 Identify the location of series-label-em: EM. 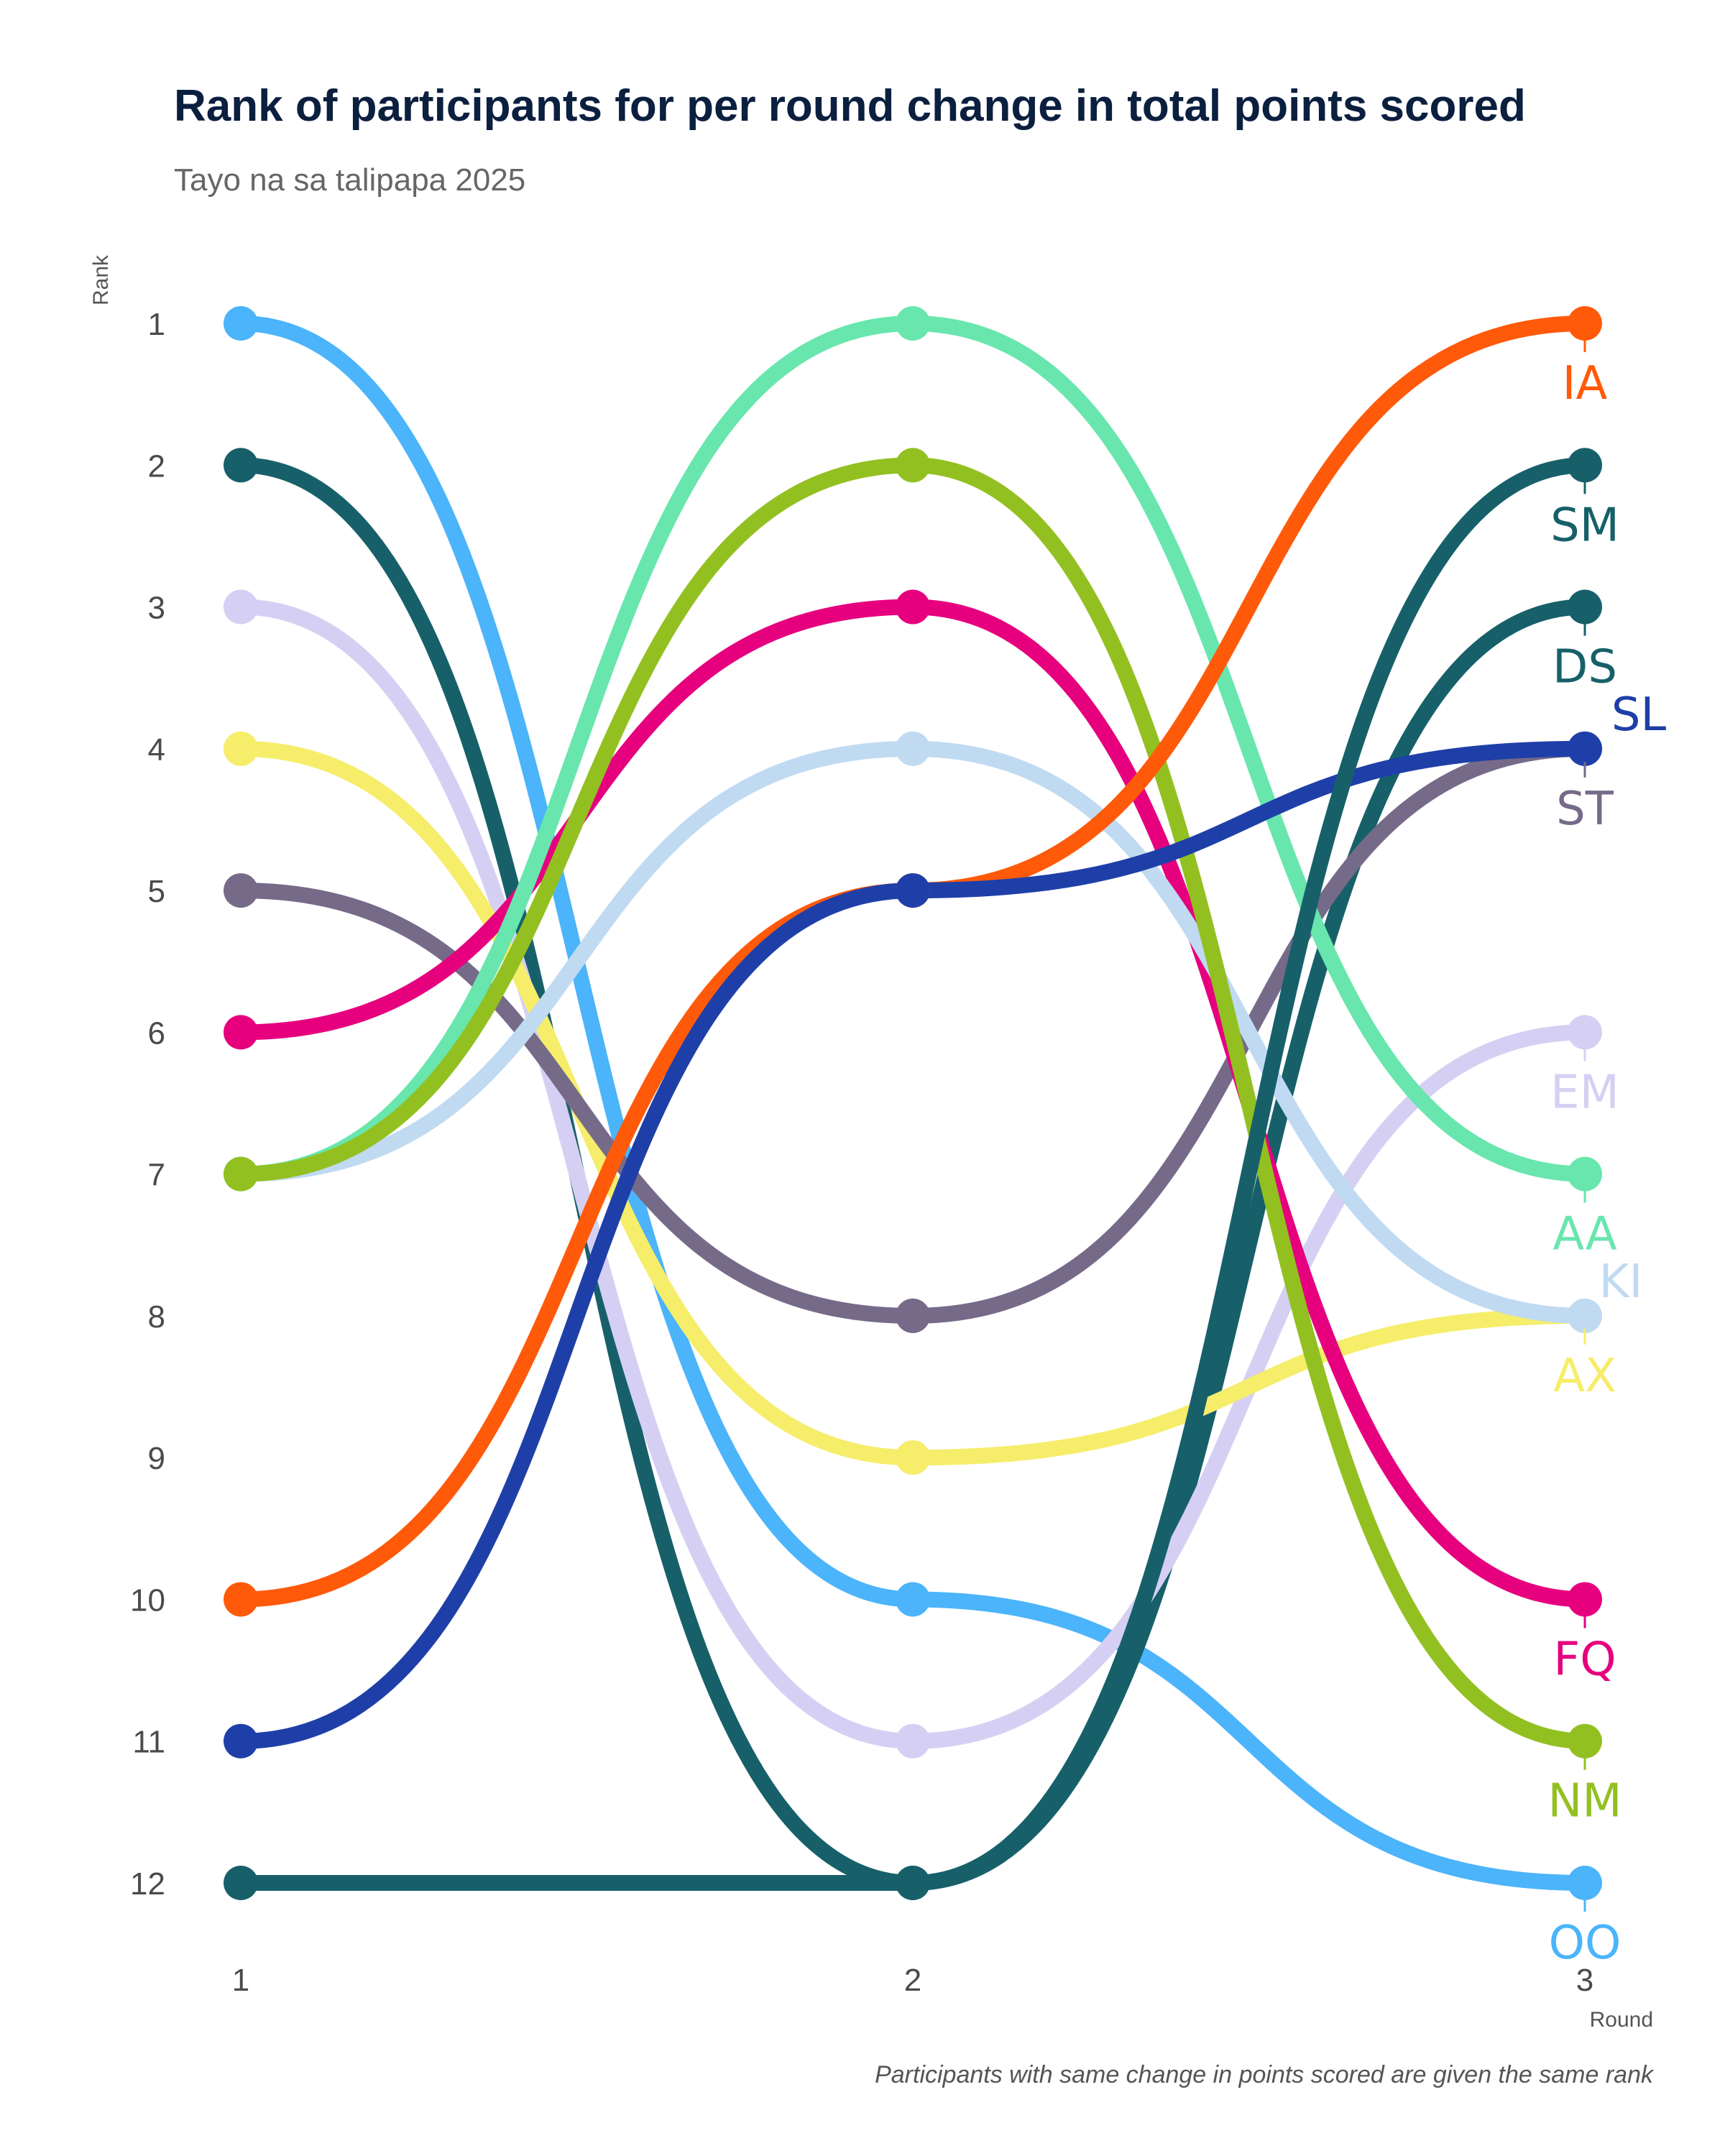
(1584, 1093).